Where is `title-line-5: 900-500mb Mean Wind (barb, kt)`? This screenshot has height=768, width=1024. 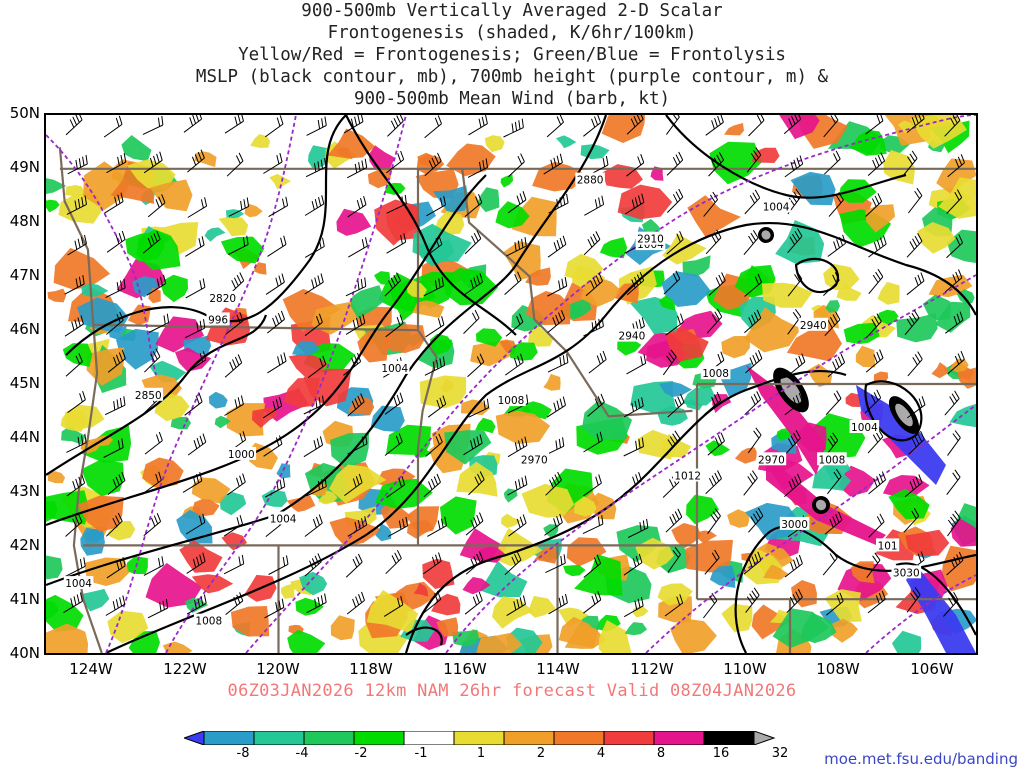 title-line-5: 900-500mb Mean Wind (barb, kt) is located at coordinates (512, 99).